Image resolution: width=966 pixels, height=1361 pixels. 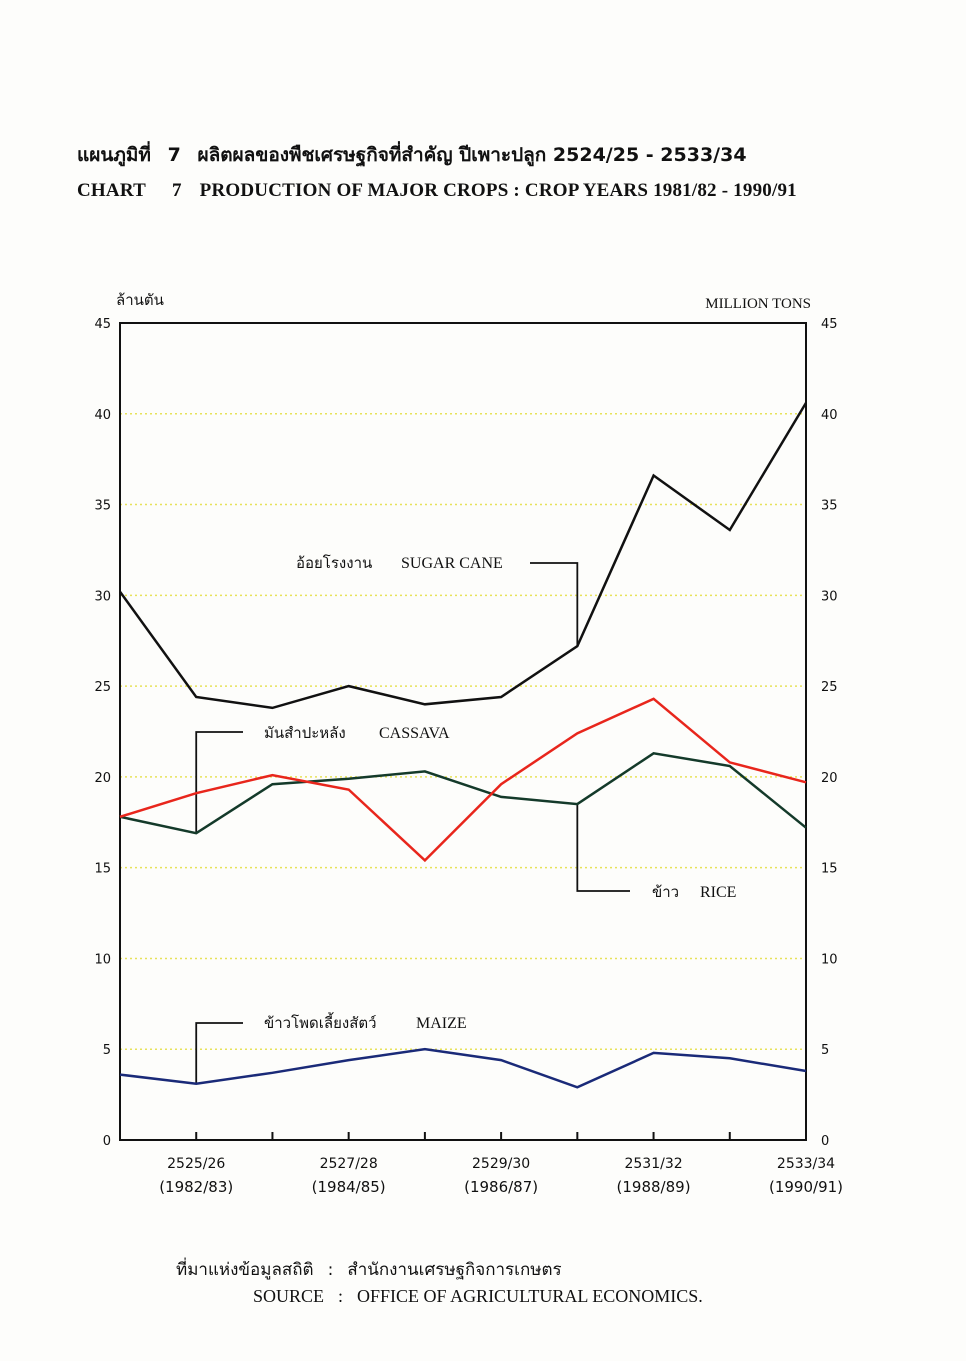 I want to click on series-line-cassava, so click(x=463, y=793).